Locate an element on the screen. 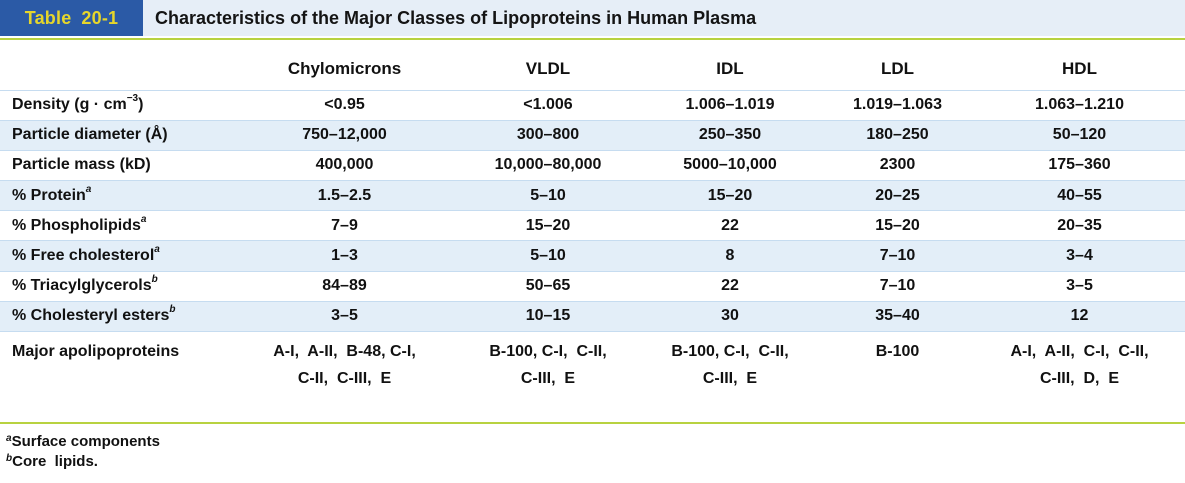  table-cell: 1–3 is located at coordinates (344, 256).